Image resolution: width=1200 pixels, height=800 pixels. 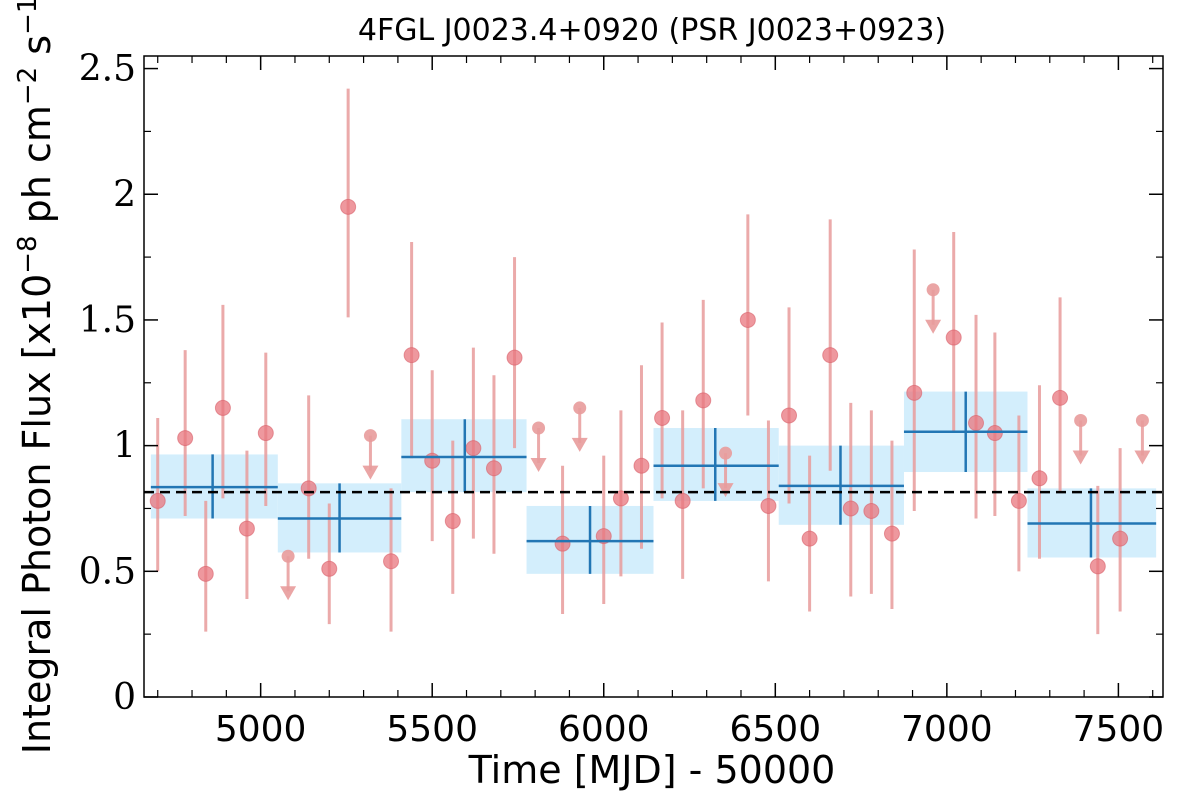 I want to click on chart-title: 4FGL J0023.4+0920 (PSR J0023+0923), so click(x=652, y=30).